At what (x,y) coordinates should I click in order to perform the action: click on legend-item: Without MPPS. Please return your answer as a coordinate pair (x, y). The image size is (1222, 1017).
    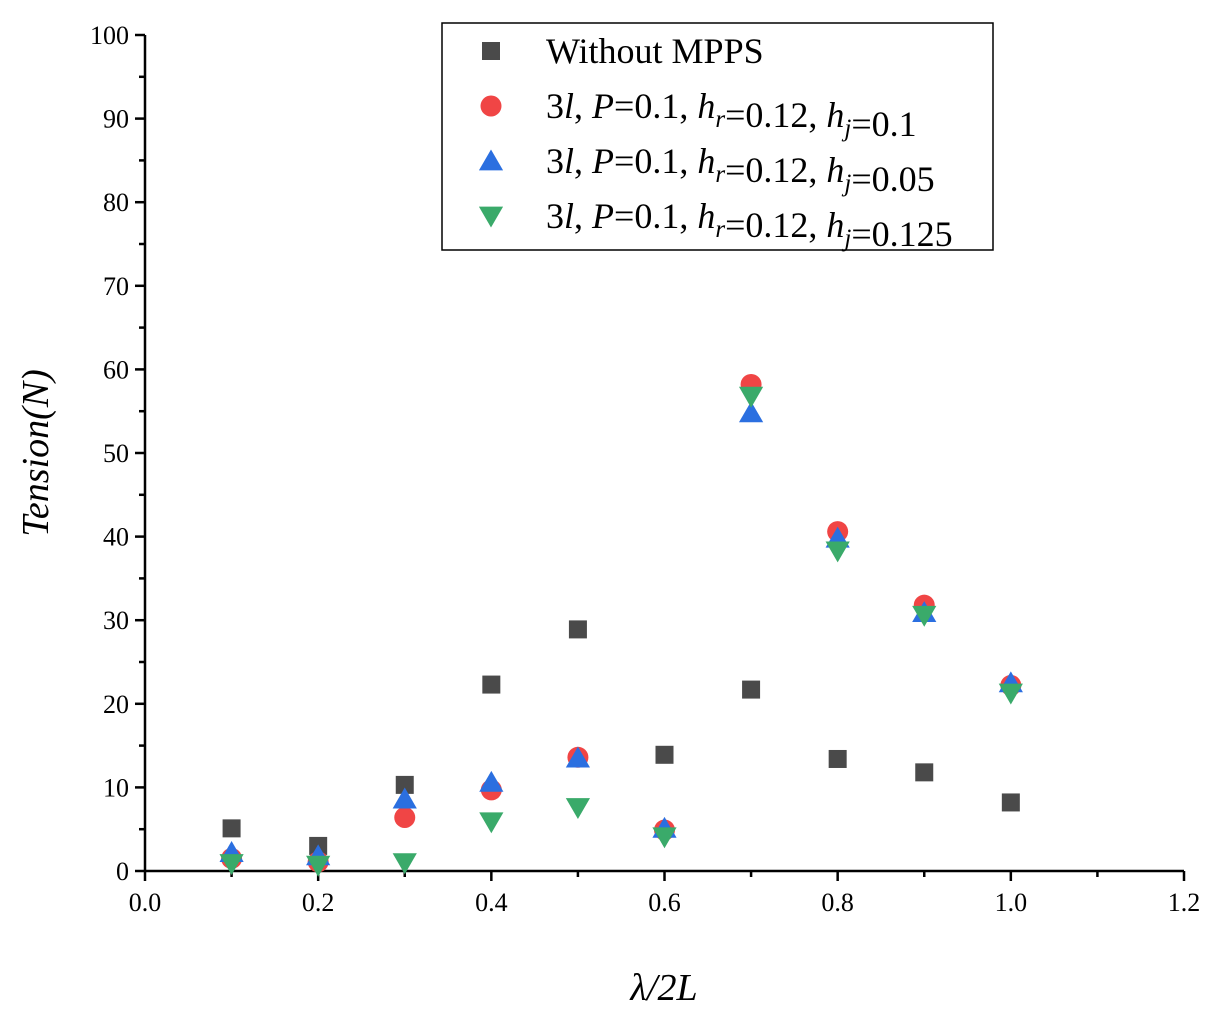
    Looking at the image, I should click on (623, 51).